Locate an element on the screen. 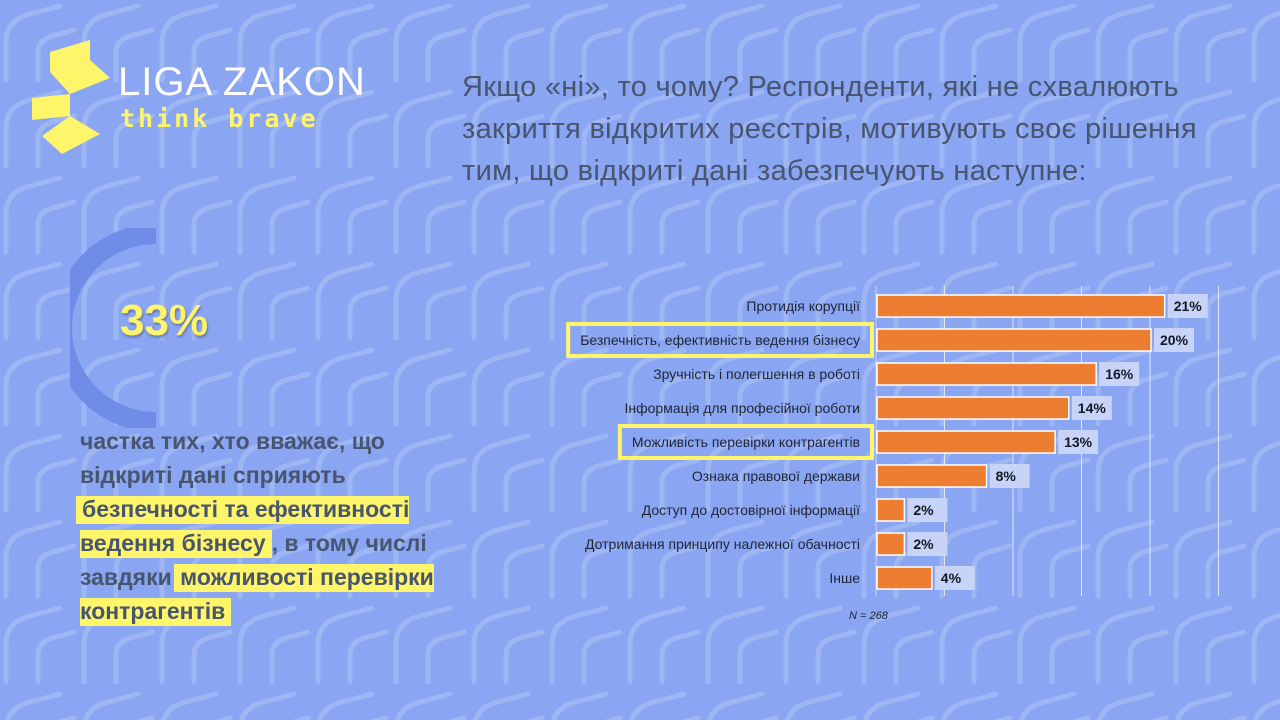 The height and width of the screenshot is (720, 1280). category-label: Дотримання принципу належної обачності is located at coordinates (722, 544).